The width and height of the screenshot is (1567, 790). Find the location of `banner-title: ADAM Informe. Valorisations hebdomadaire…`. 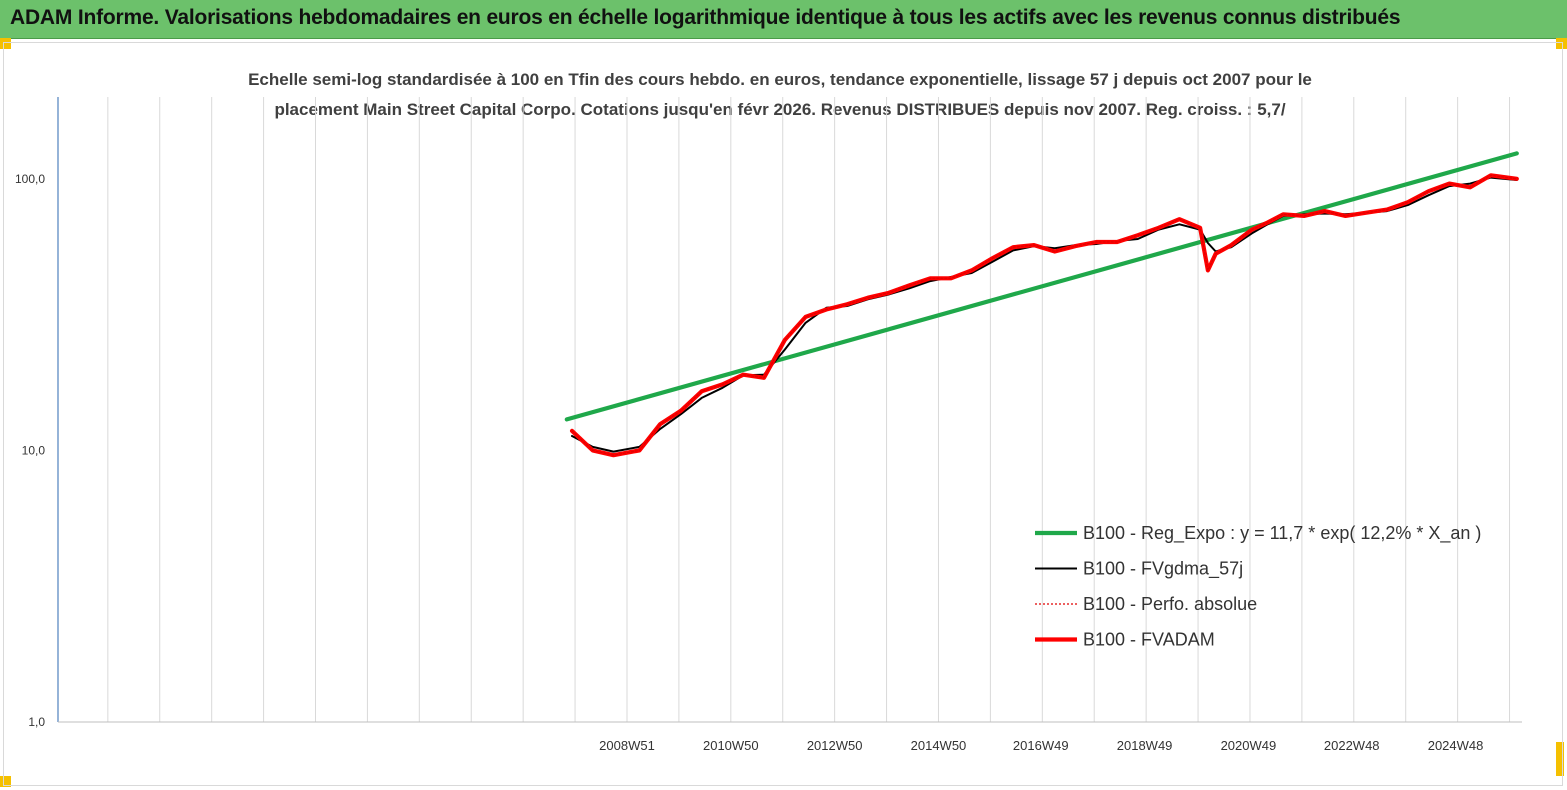

banner-title: ADAM Informe. Valorisations hebdomadaire… is located at coordinates (705, 17).